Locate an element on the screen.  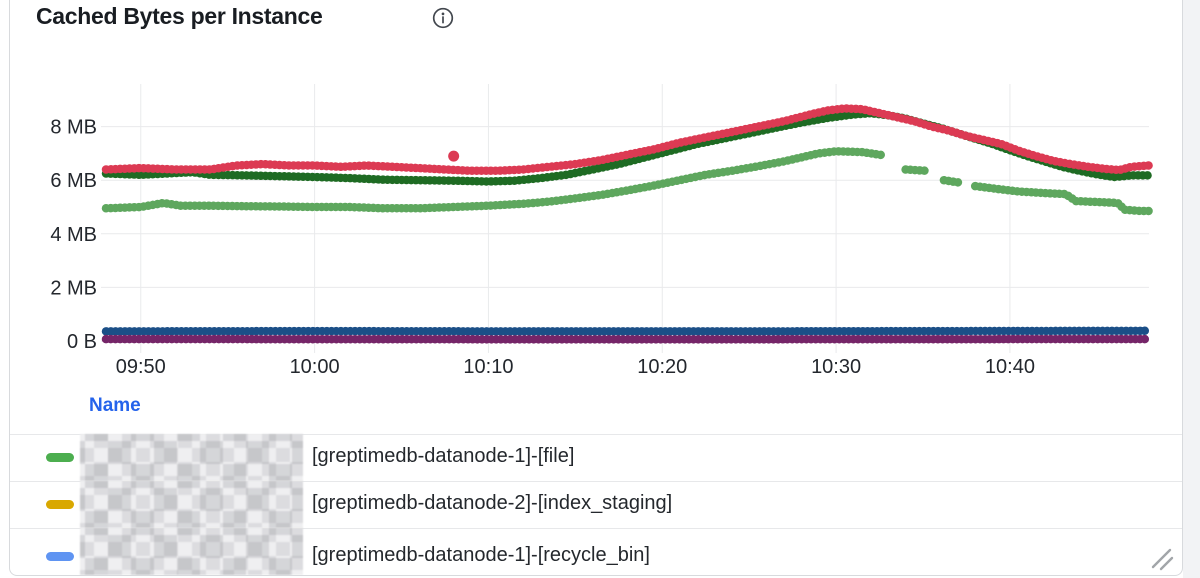
info-icon is located at coordinates (443, 18).